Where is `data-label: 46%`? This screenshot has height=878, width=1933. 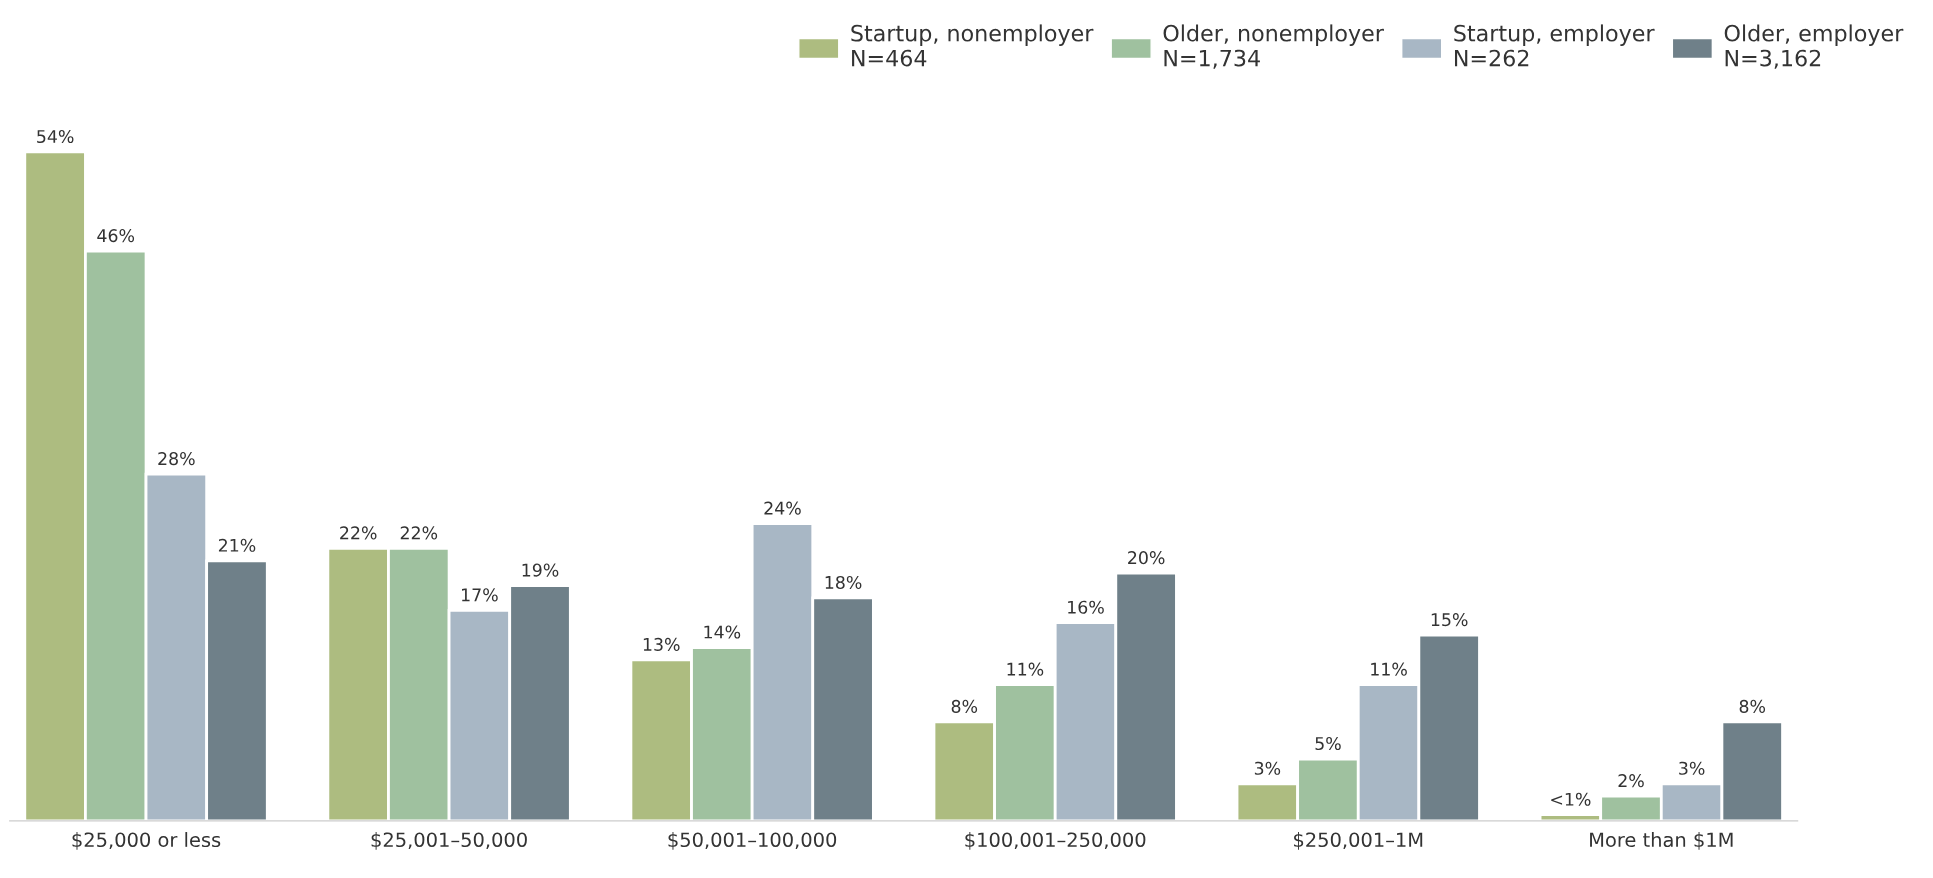
data-label: 46% is located at coordinates (116, 236).